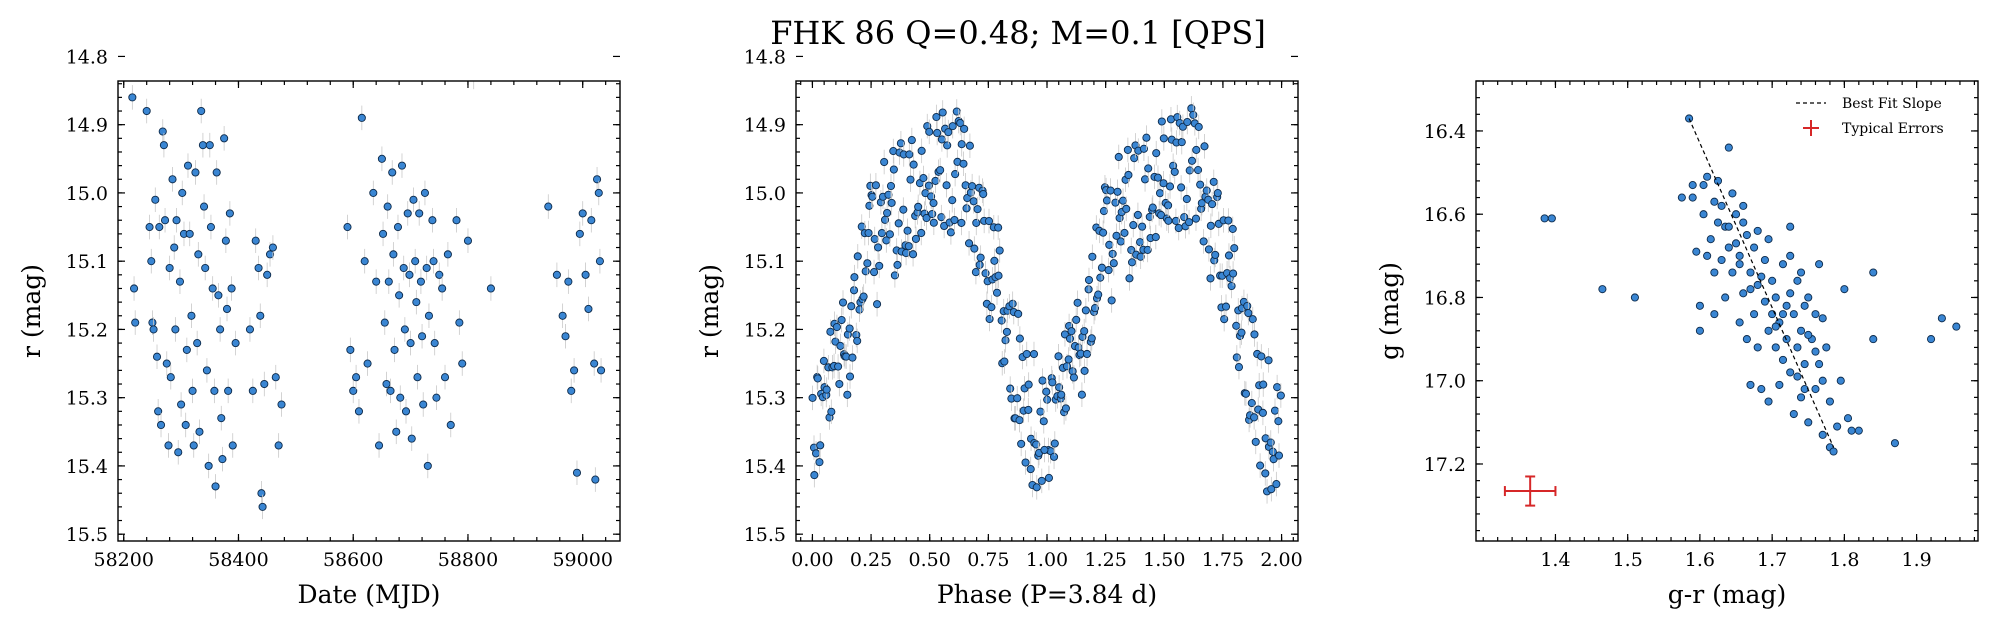 The width and height of the screenshot is (1997, 632). What do you see at coordinates (369, 594) in the screenshot?
I see `x-axis-label: Date (MJD)` at bounding box center [369, 594].